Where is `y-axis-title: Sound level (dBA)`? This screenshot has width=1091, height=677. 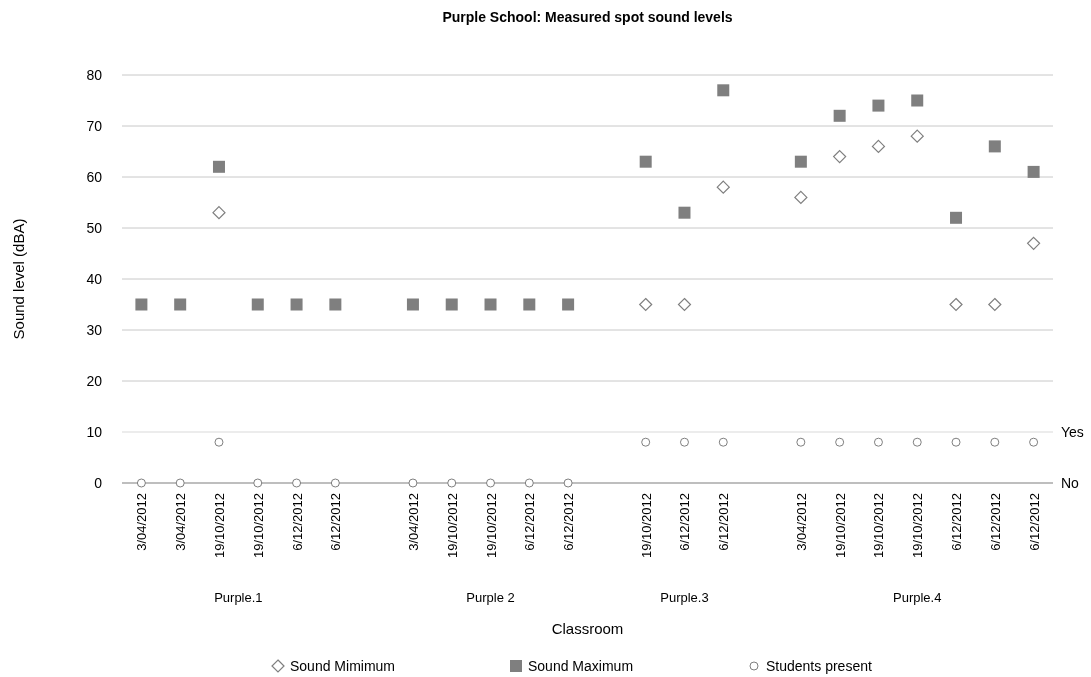
y-axis-title: Sound level (dBA) is located at coordinates (18, 279).